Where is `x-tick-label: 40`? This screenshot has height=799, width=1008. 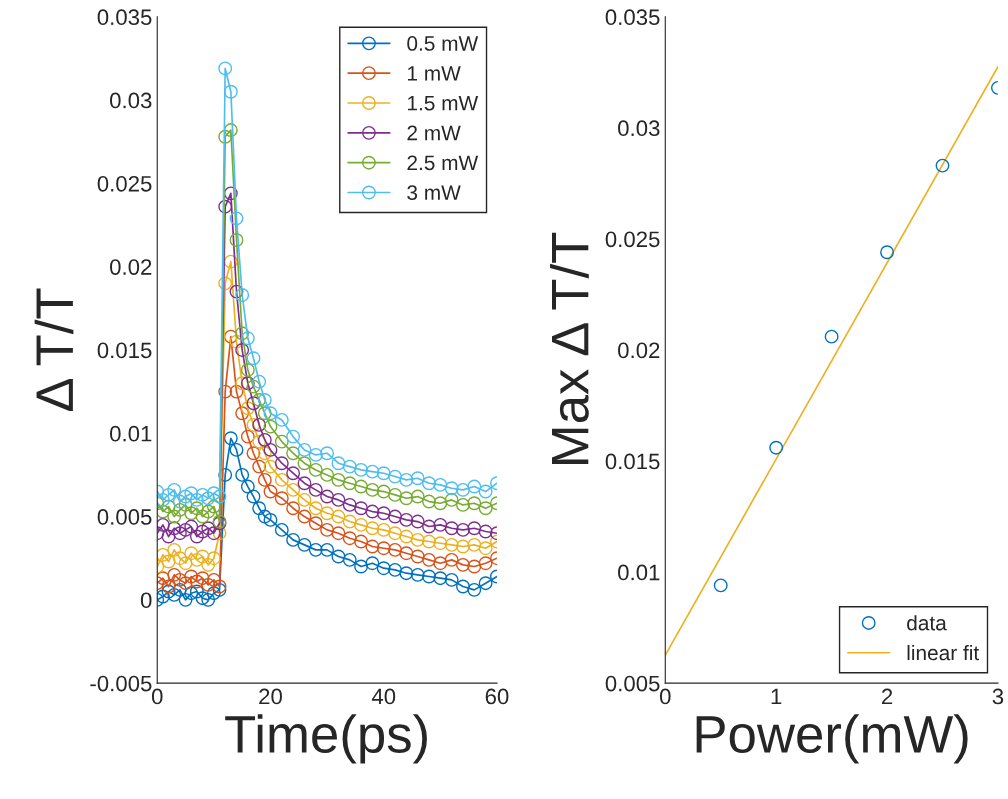 x-tick-label: 40 is located at coordinates (383, 696).